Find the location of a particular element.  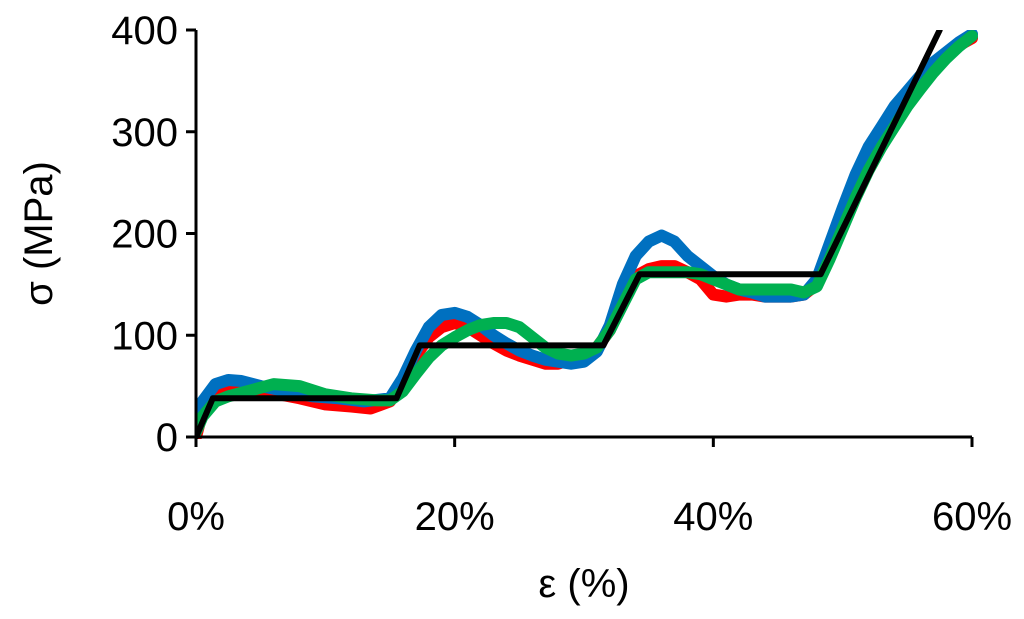

y-tick-label: 100 is located at coordinates (144, 336).